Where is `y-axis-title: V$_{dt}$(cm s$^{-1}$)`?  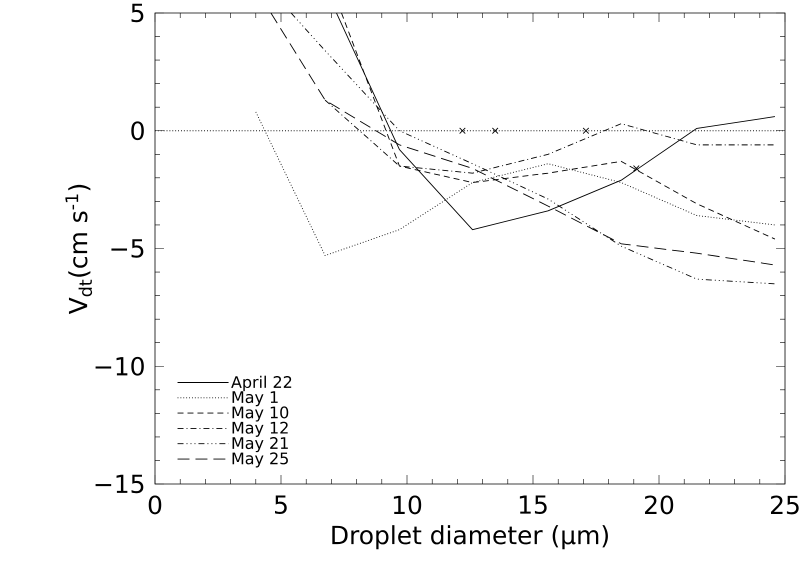 y-axis-title: V$_{dt}$(cm s$^{-1}$) is located at coordinates (78, 249).